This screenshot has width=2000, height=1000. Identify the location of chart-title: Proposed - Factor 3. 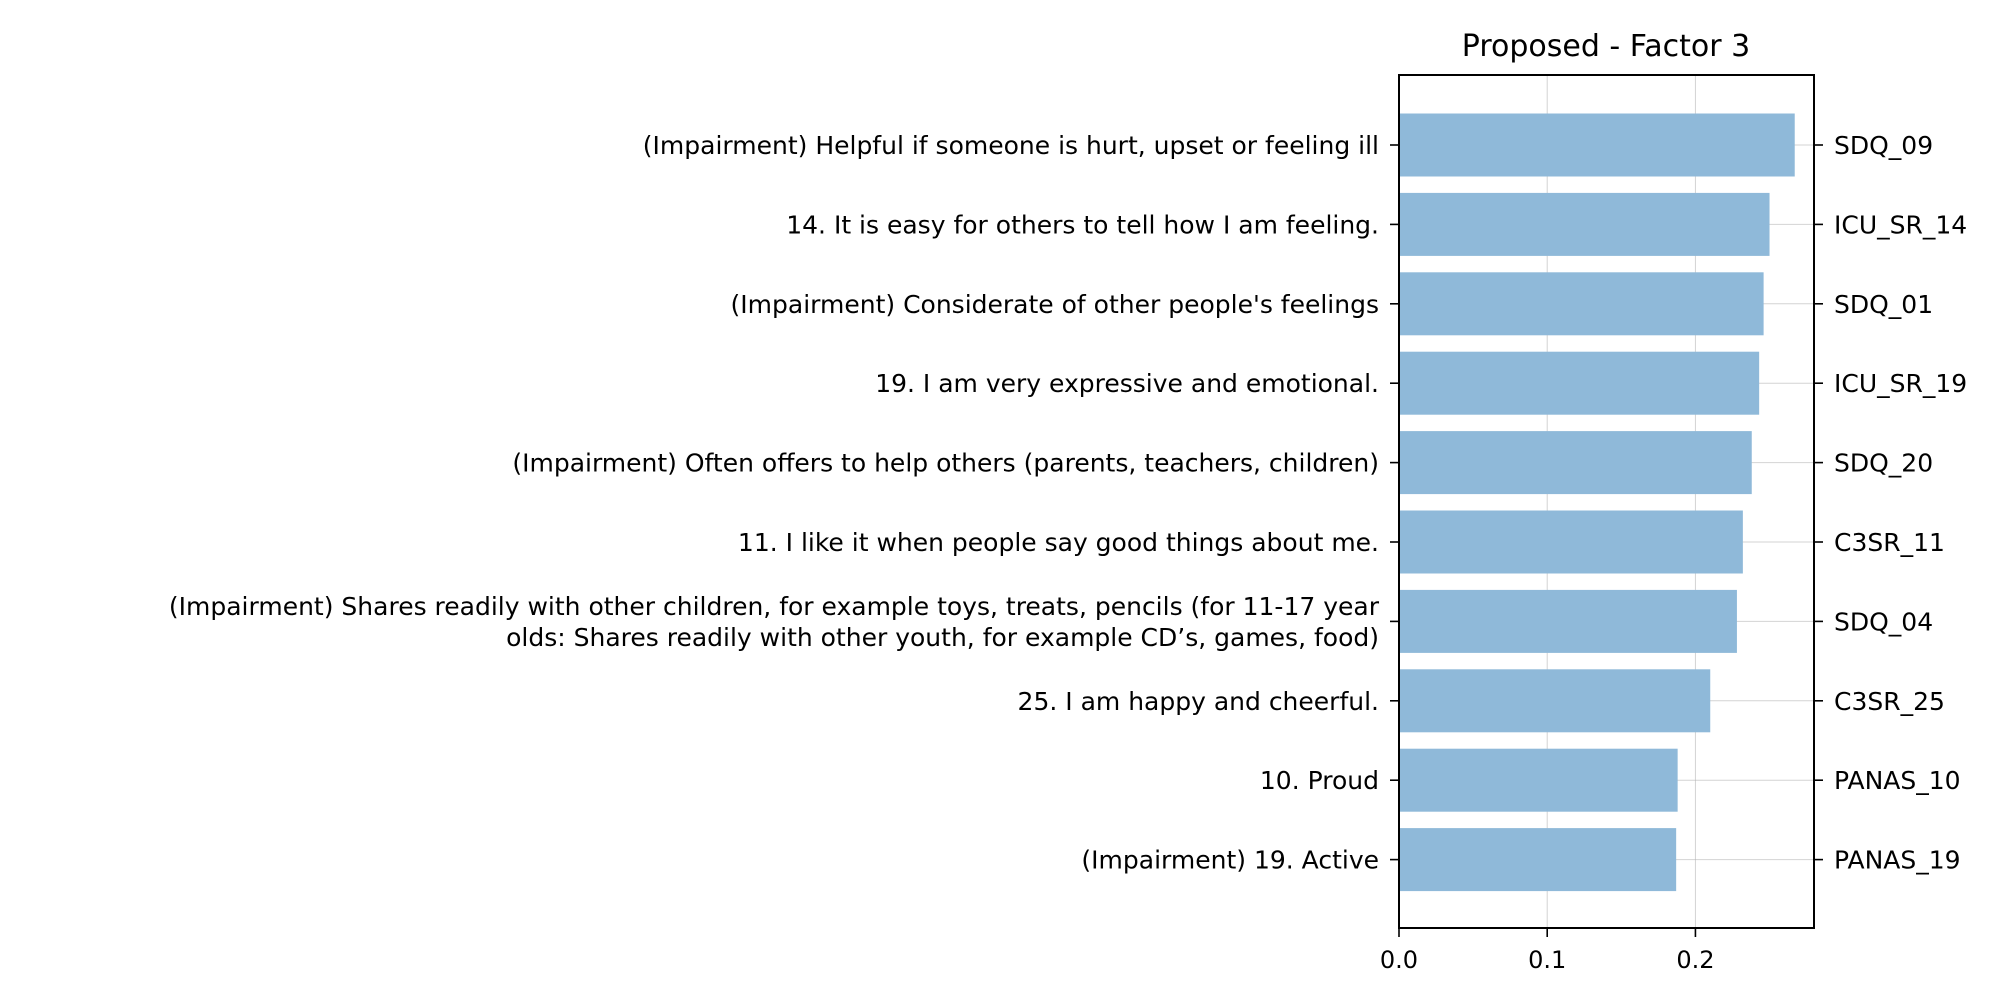
(1606, 46).